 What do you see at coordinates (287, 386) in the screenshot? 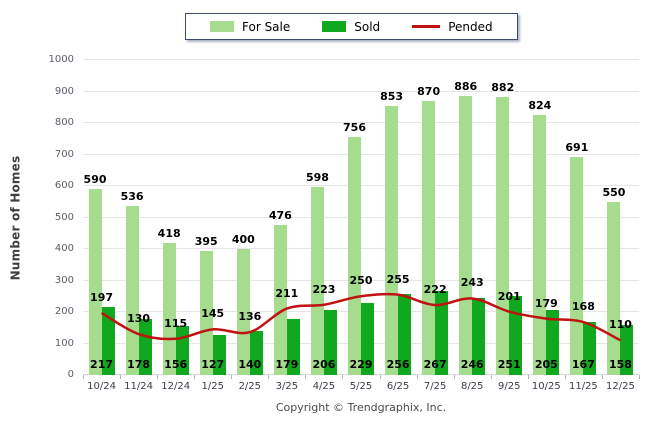
I see `x-tick-label: 3/25` at bounding box center [287, 386].